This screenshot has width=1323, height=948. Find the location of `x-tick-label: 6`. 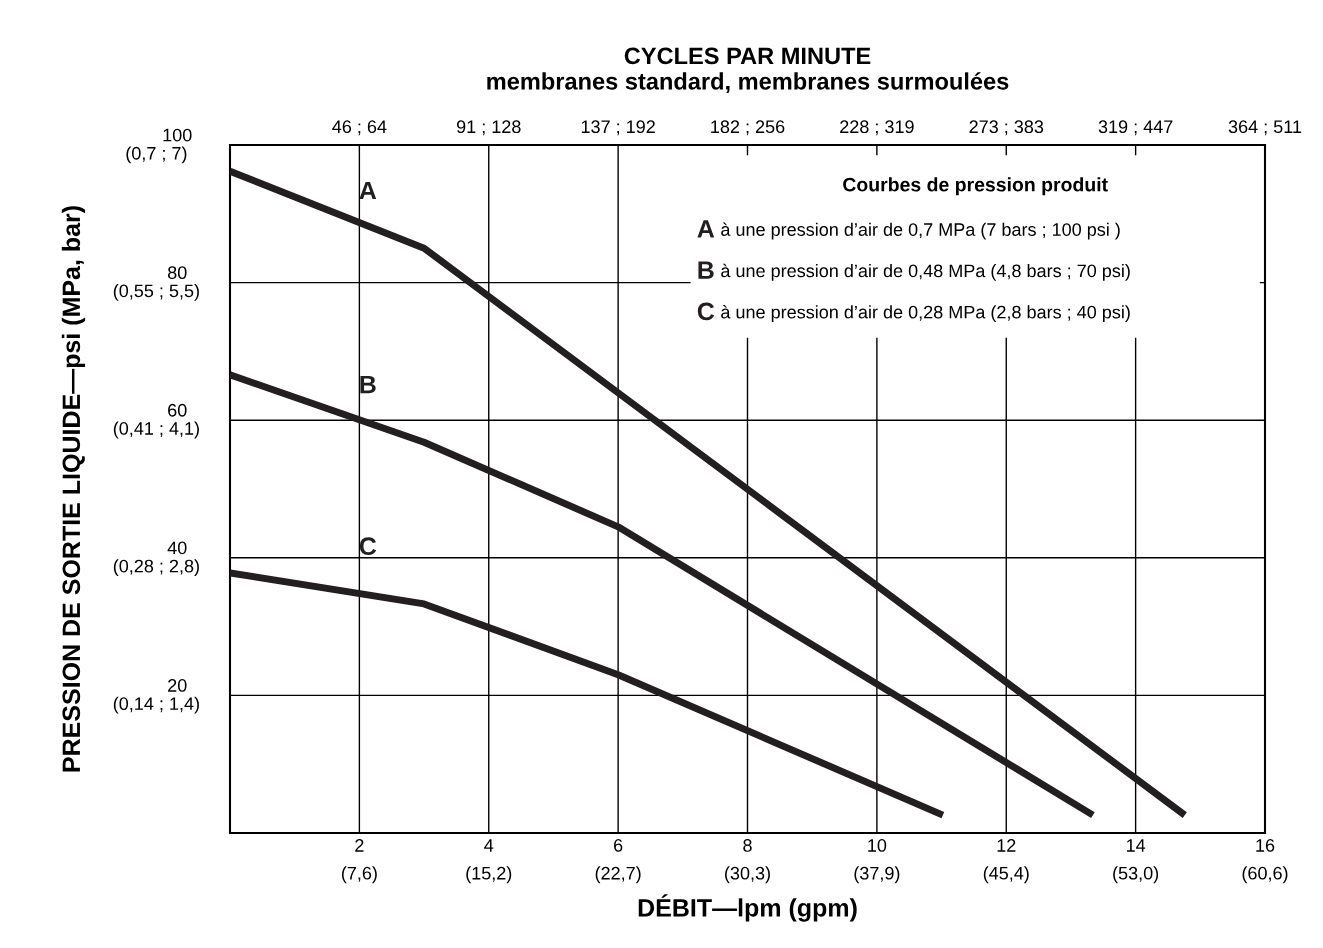

x-tick-label: 6 is located at coordinates (618, 845).